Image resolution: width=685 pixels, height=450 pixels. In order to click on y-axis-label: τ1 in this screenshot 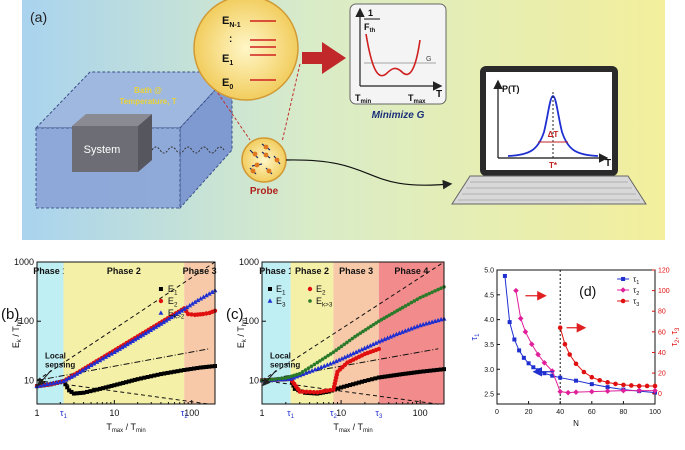, I will do `click(475, 337)`.